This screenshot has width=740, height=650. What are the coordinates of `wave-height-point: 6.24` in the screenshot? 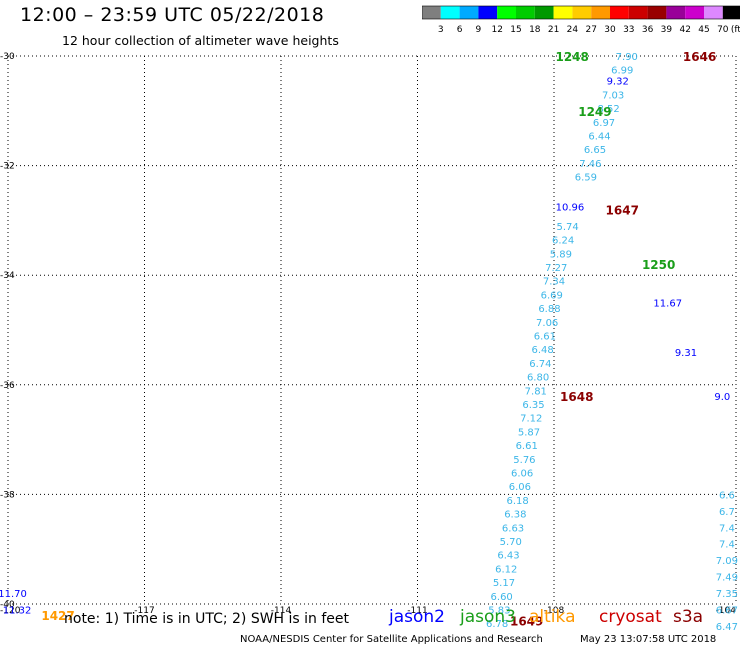 It's located at (563, 241).